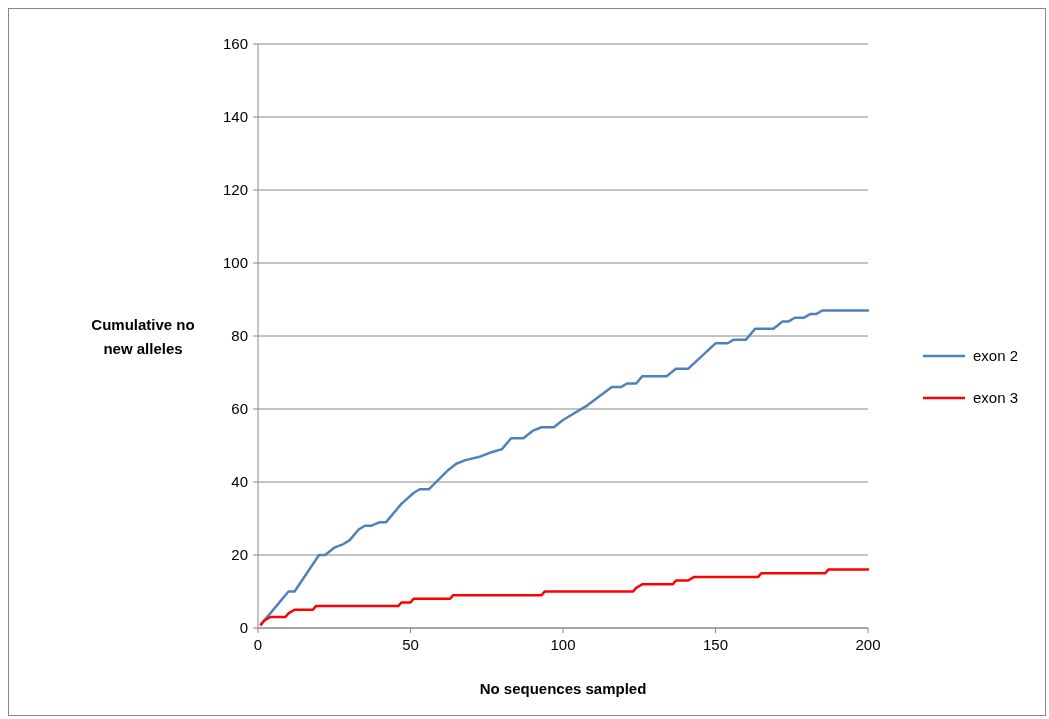  Describe the element at coordinates (868, 644) in the screenshot. I see `x-tick-label: 200` at that location.